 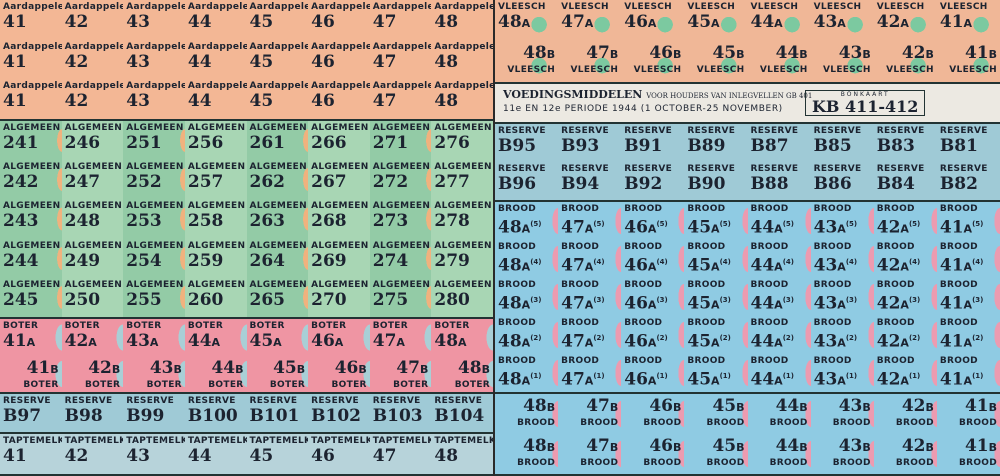 What do you see at coordinates (215, 219) in the screenshot?
I see `algemeen-coupon: ALGEMEEN 258` at bounding box center [215, 219].